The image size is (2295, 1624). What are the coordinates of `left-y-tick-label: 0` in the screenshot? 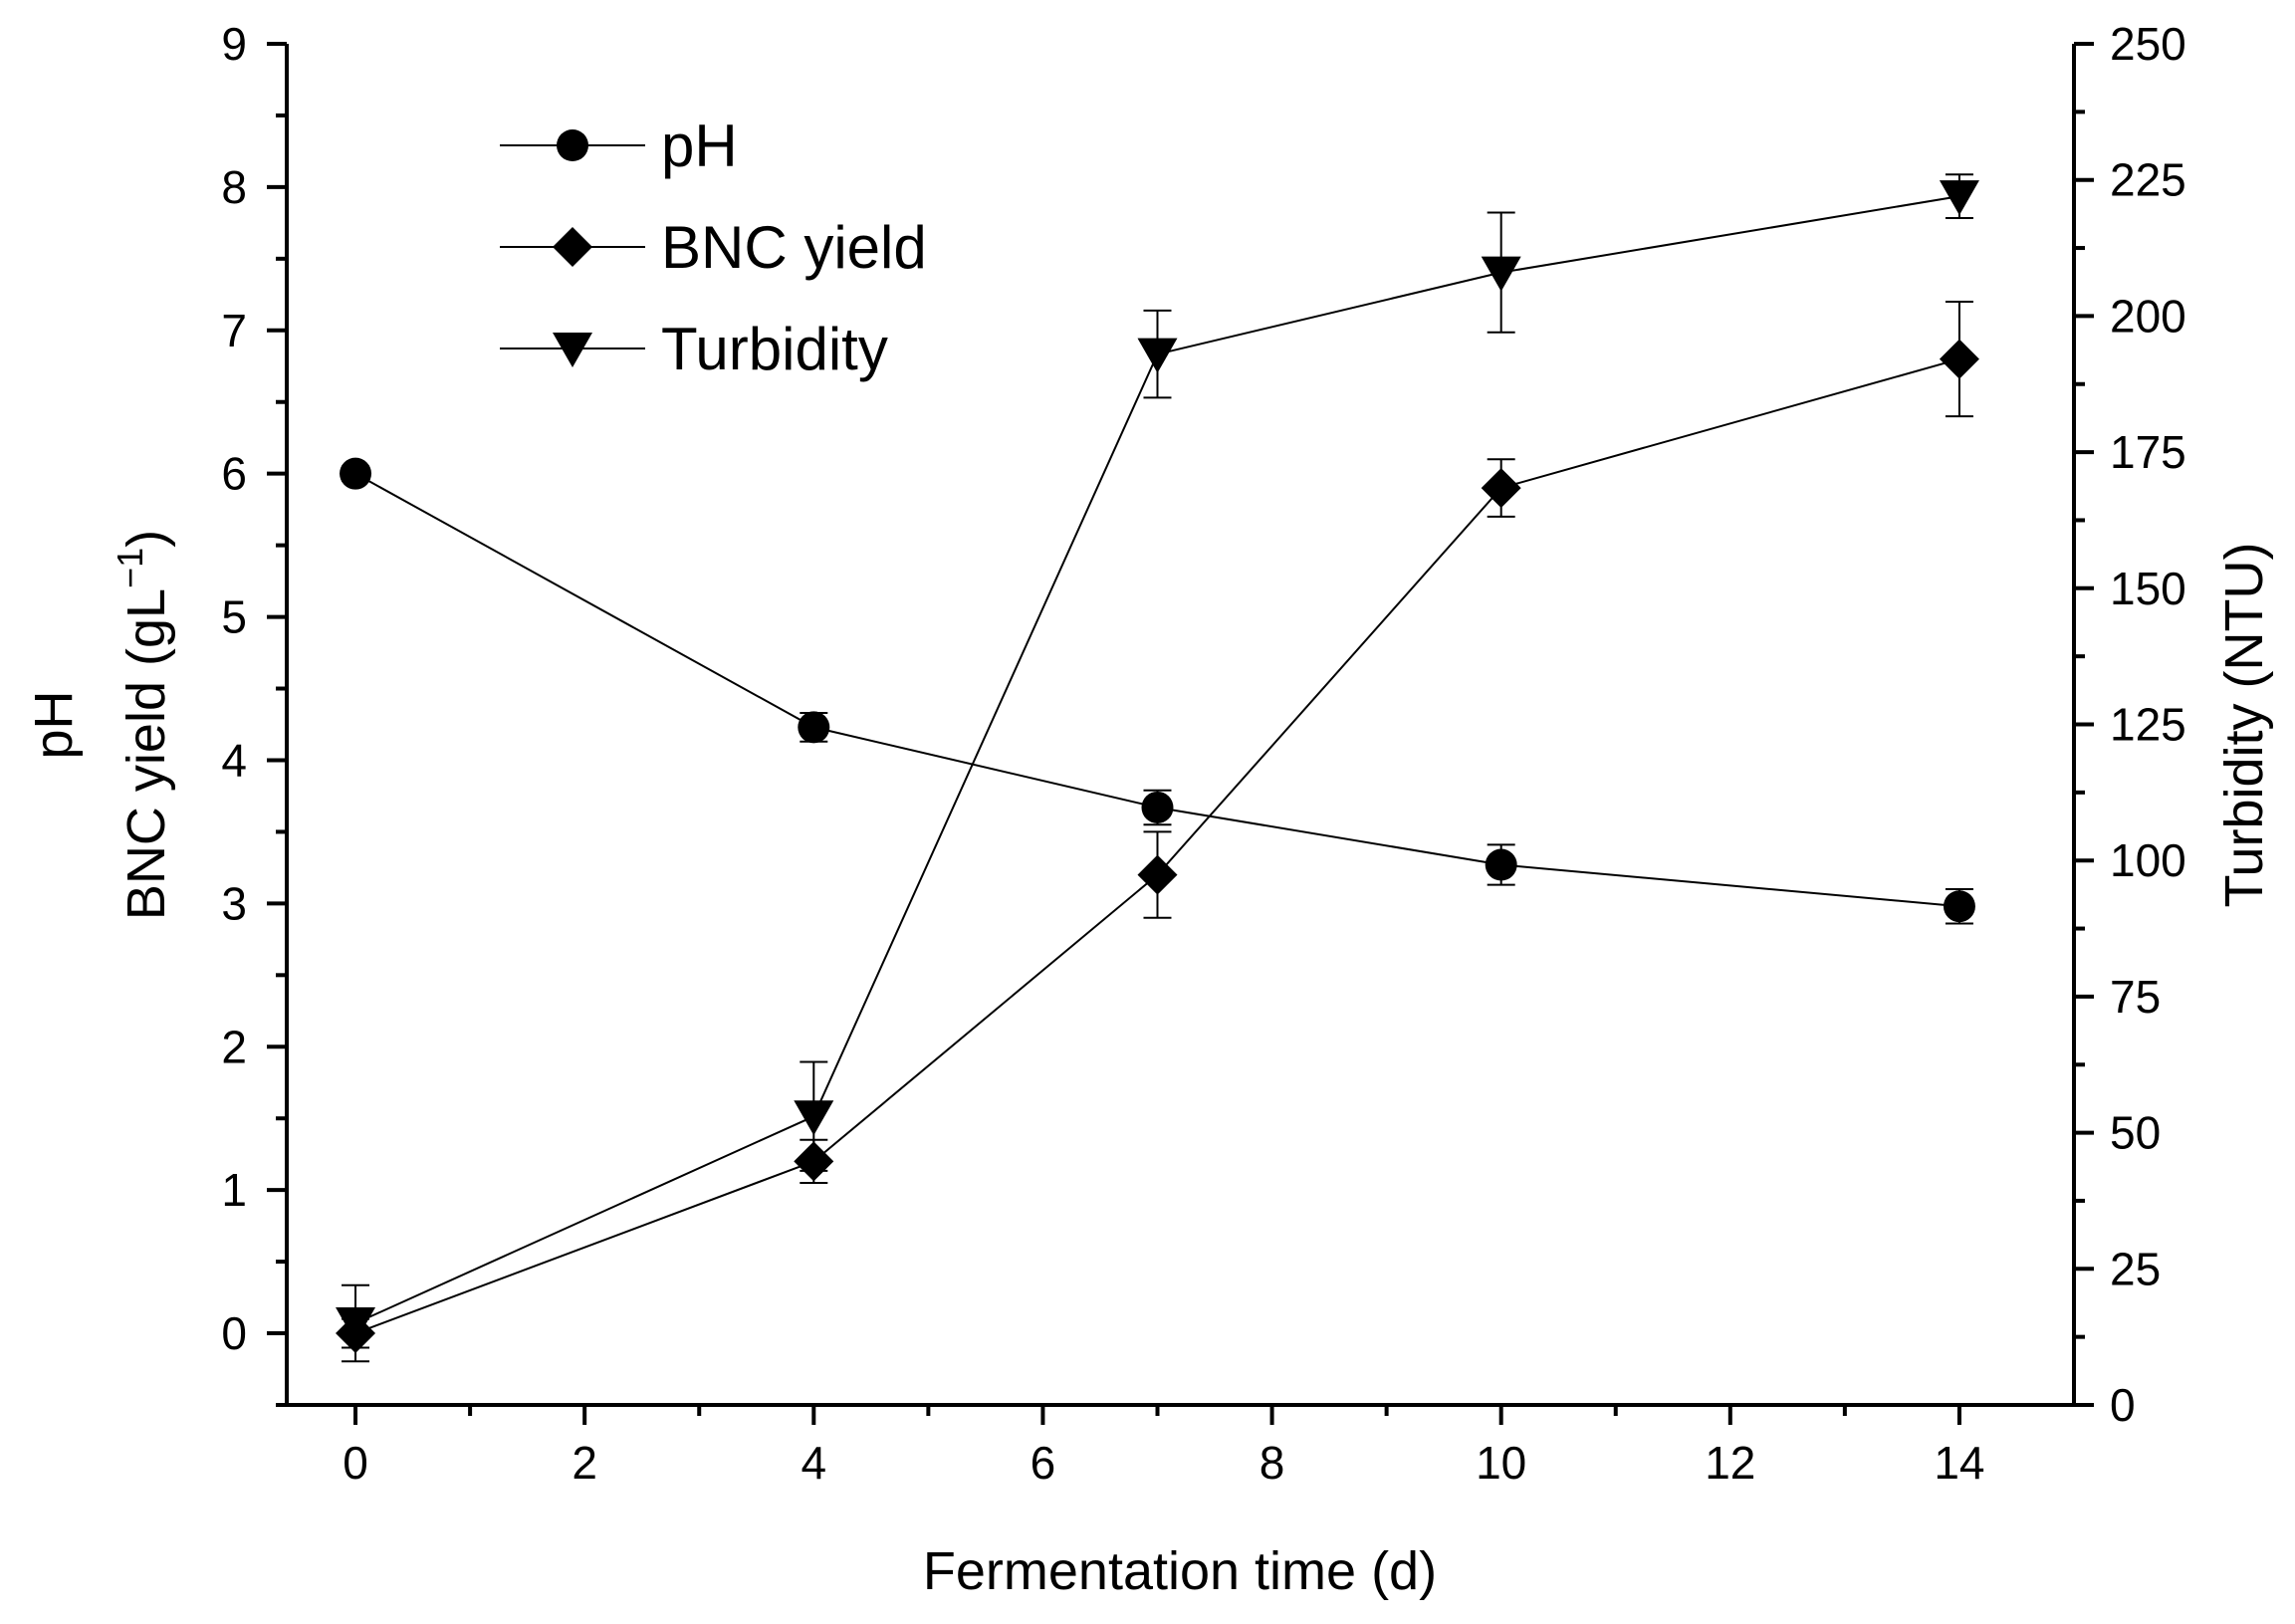 It's located at (234, 1333).